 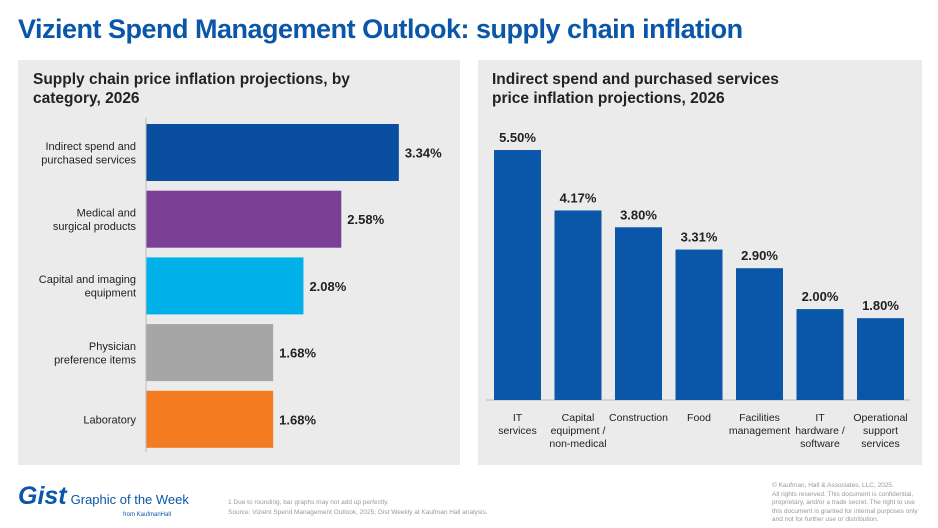 I want to click on category-label: support, so click(x=880, y=431).